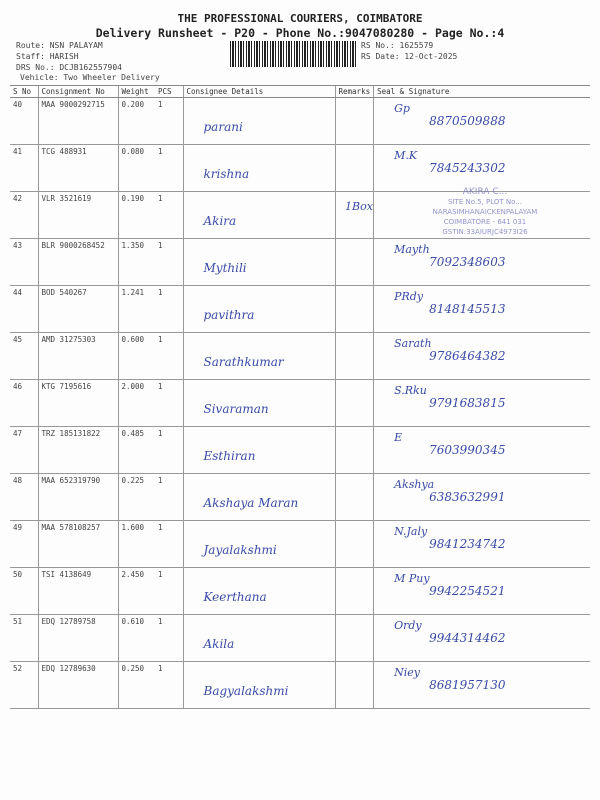 The image size is (600, 800). Describe the element at coordinates (24, 403) in the screenshot. I see `cell-sno: 46` at that location.